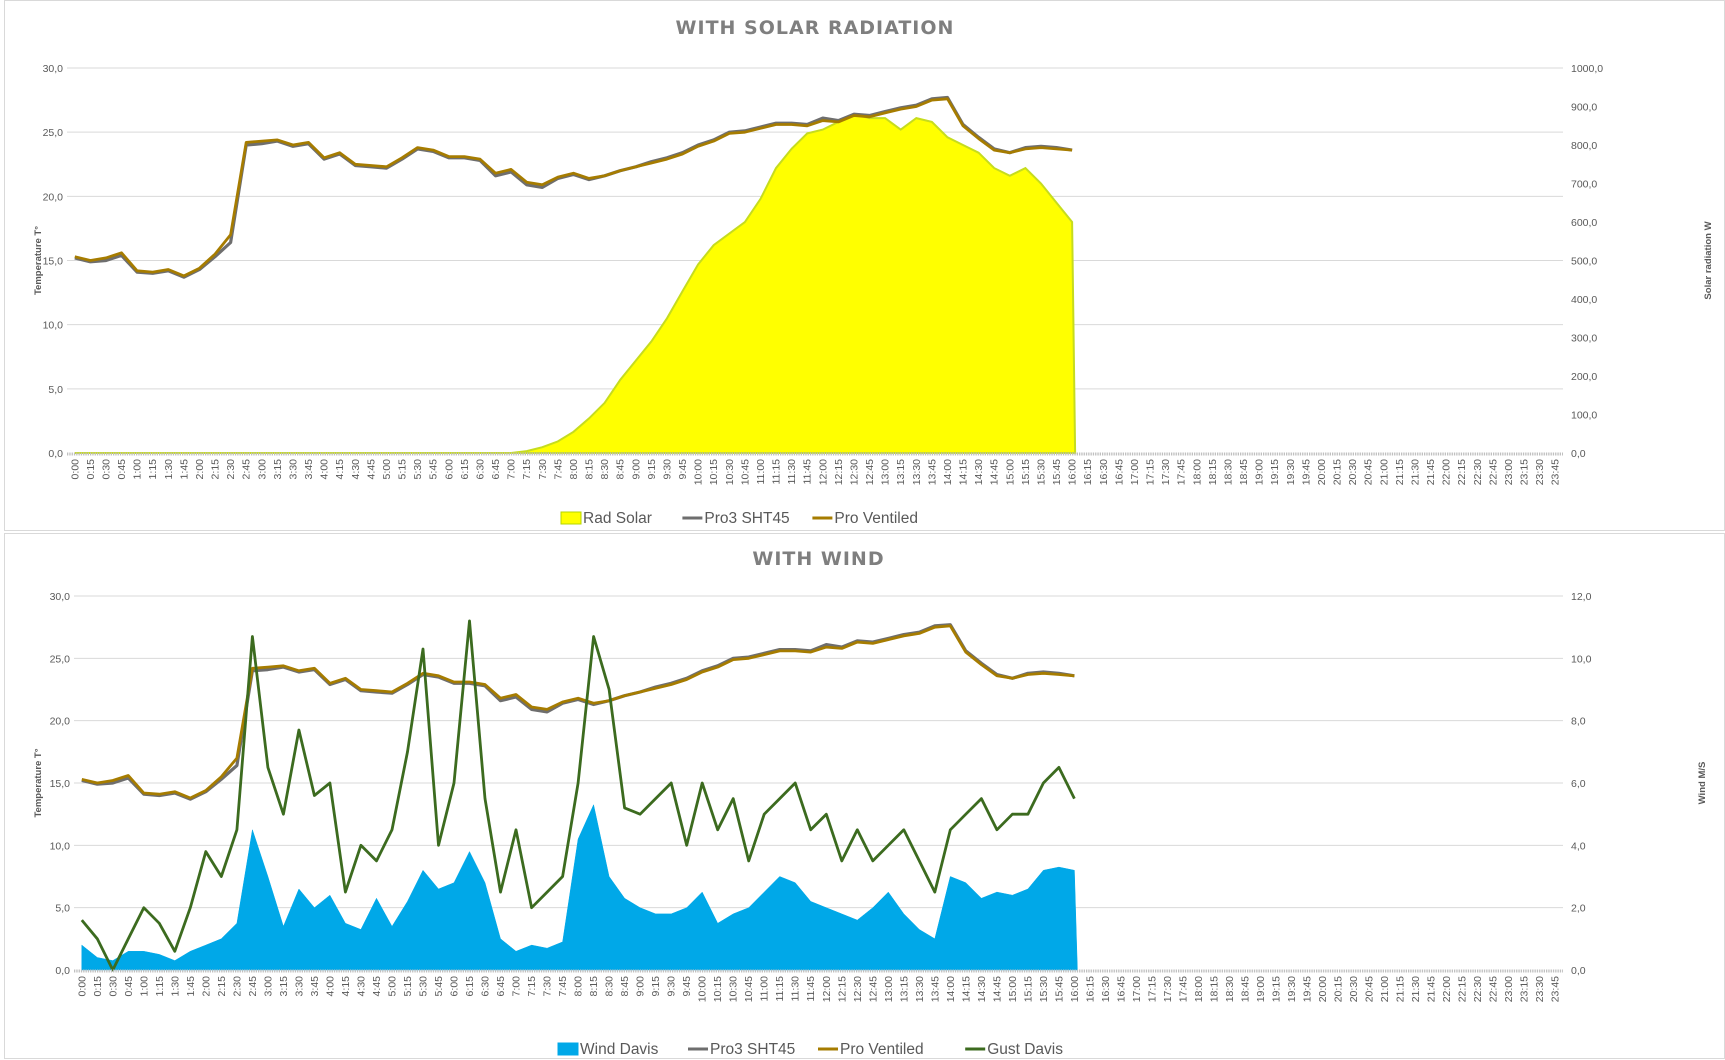 The height and width of the screenshot is (1060, 1725). Describe the element at coordinates (527, 469) in the screenshot. I see `x-tick-label: 7:15` at that location.